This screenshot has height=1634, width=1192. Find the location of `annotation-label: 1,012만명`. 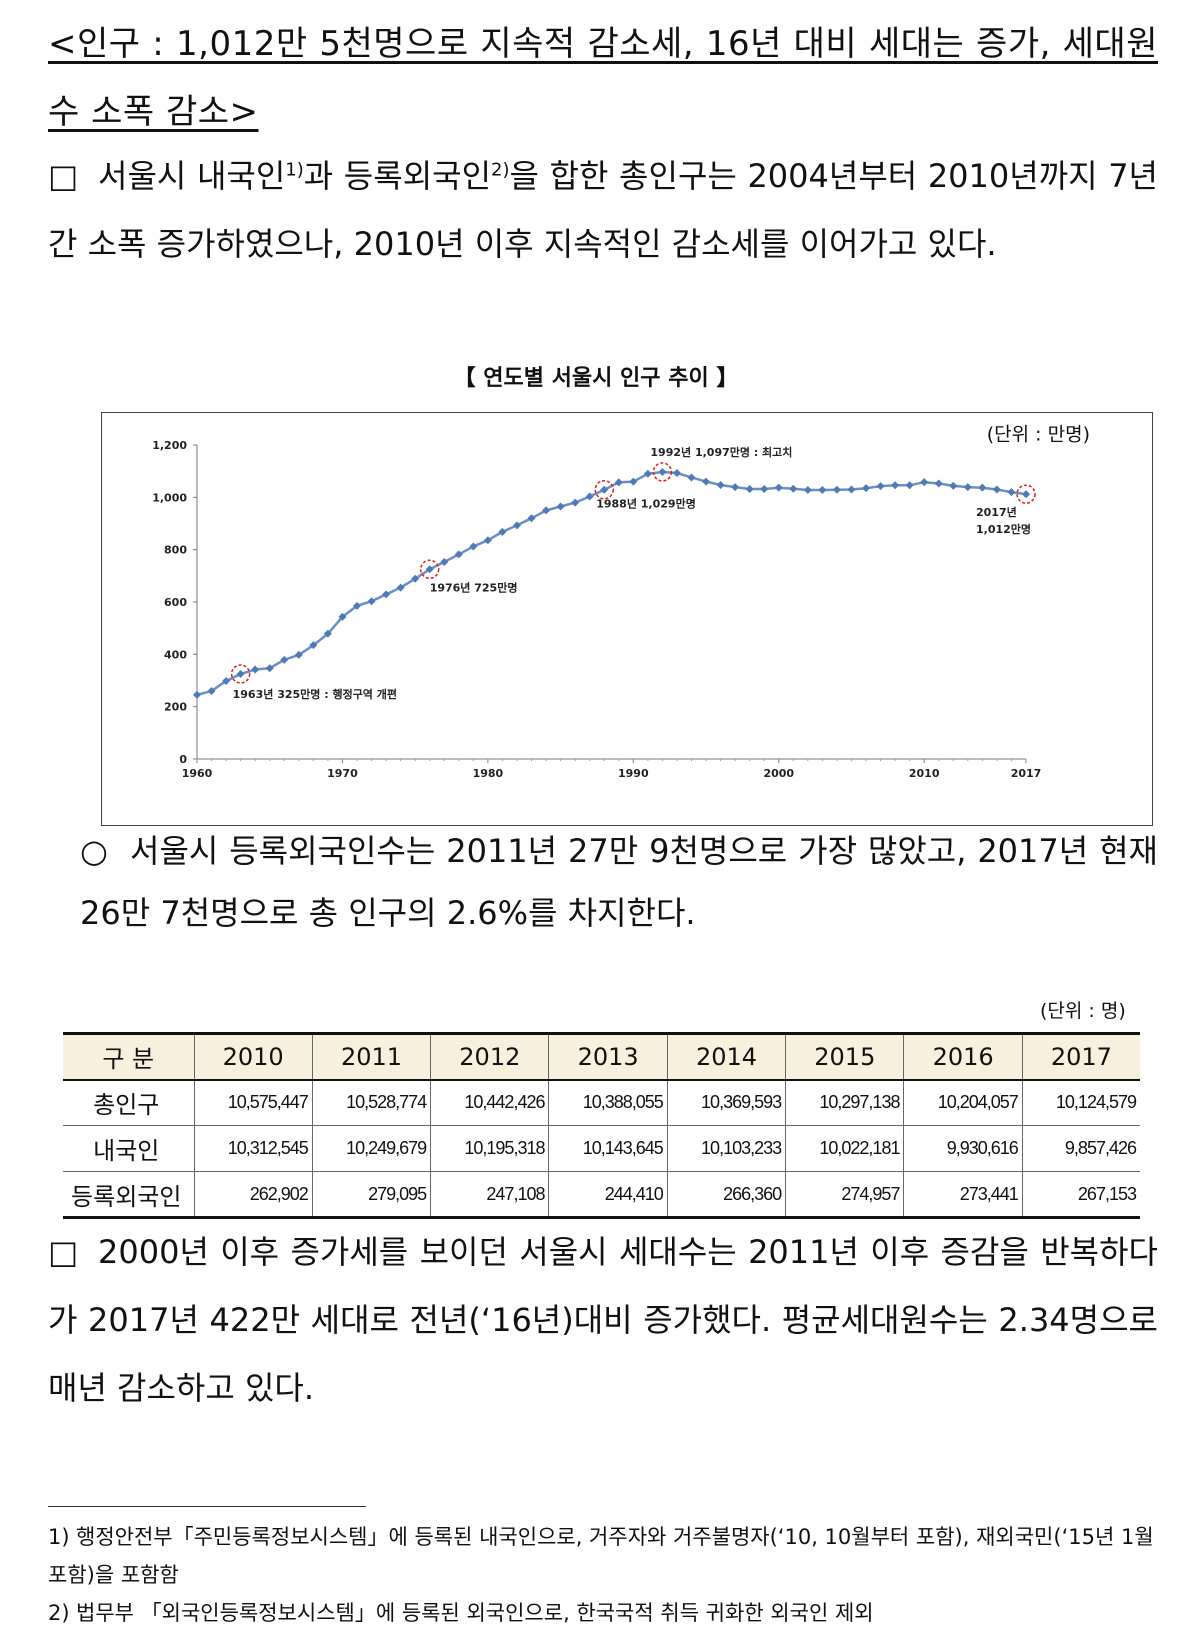

annotation-label: 1,012만명 is located at coordinates (1003, 529).